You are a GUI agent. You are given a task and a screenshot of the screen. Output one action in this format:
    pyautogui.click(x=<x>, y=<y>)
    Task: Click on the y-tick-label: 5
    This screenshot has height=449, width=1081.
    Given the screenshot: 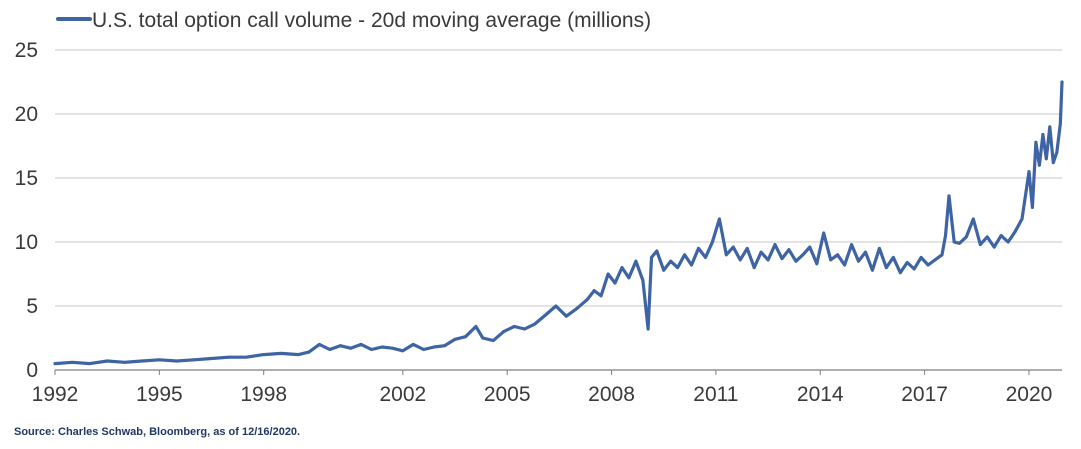 What is the action you would take?
    pyautogui.click(x=32, y=306)
    